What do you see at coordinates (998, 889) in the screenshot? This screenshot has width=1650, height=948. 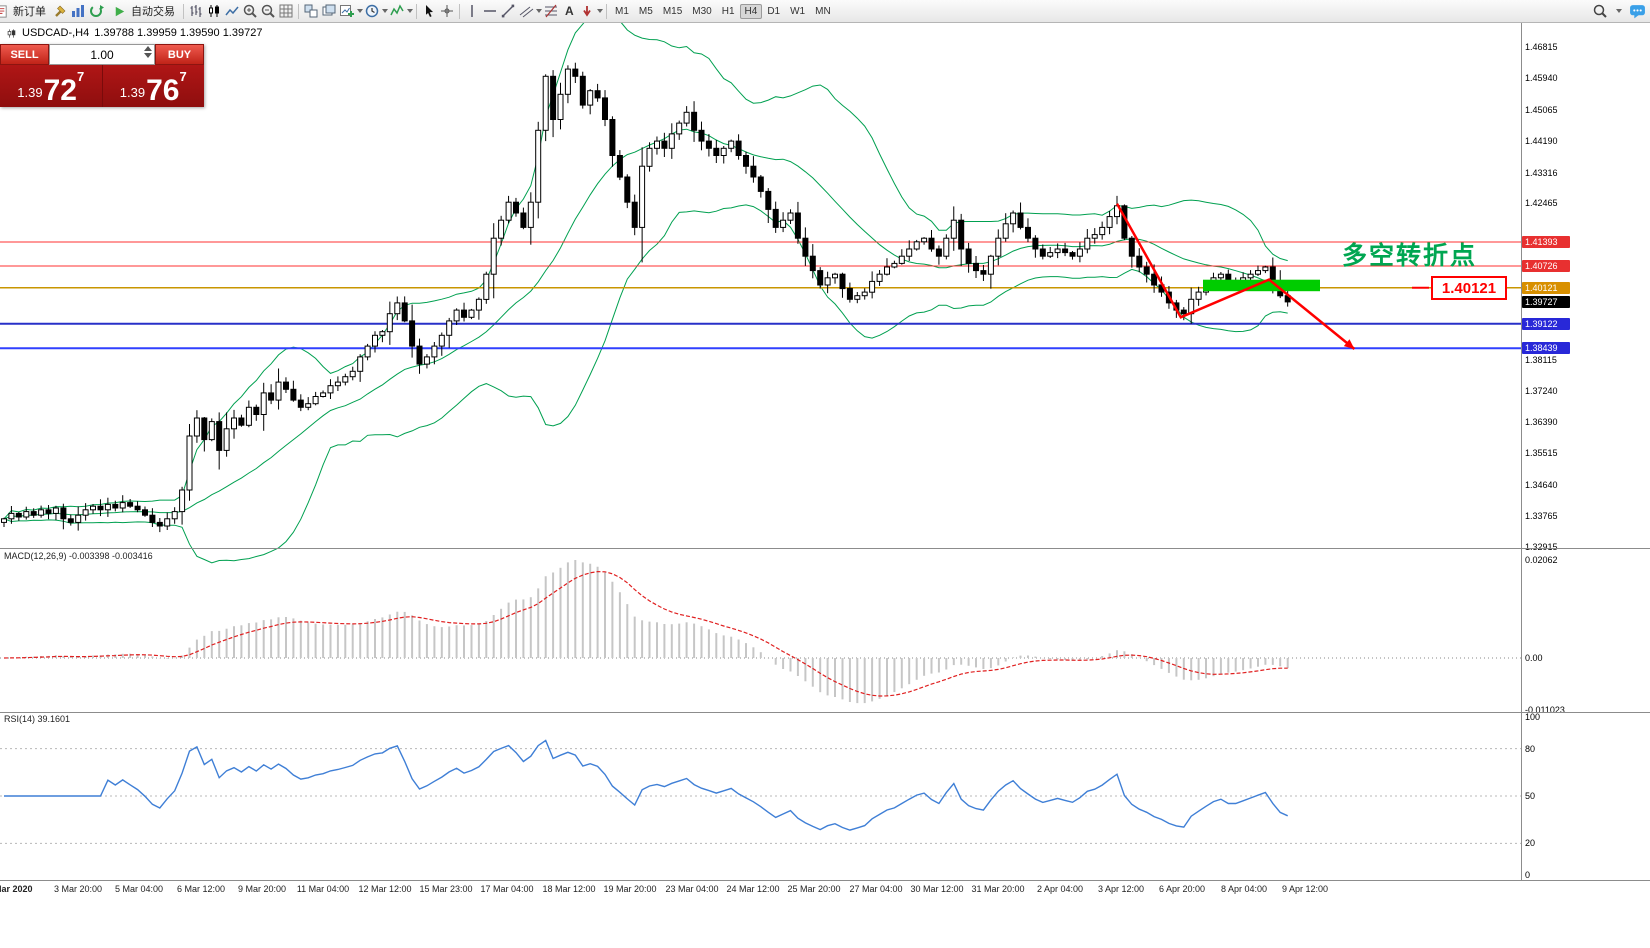 I see `time-tick: 31 Mar 20:00` at bounding box center [998, 889].